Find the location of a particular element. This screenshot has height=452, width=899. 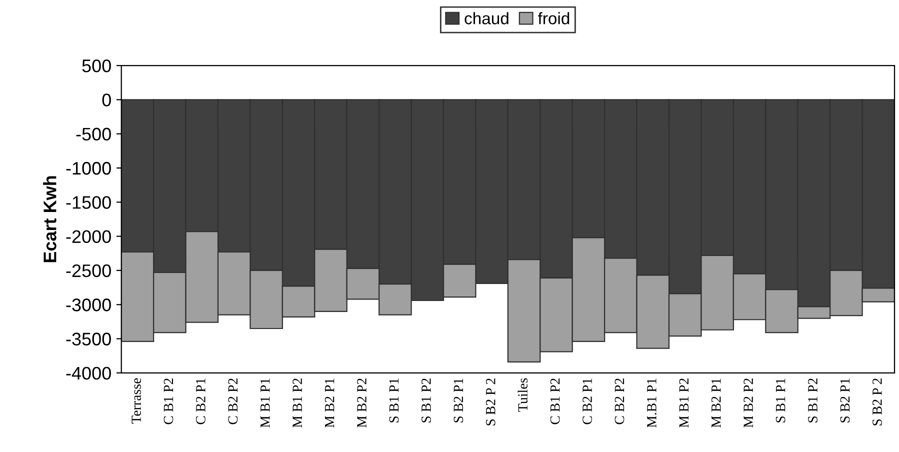

y-tick-label: 0 is located at coordinates (106, 100).